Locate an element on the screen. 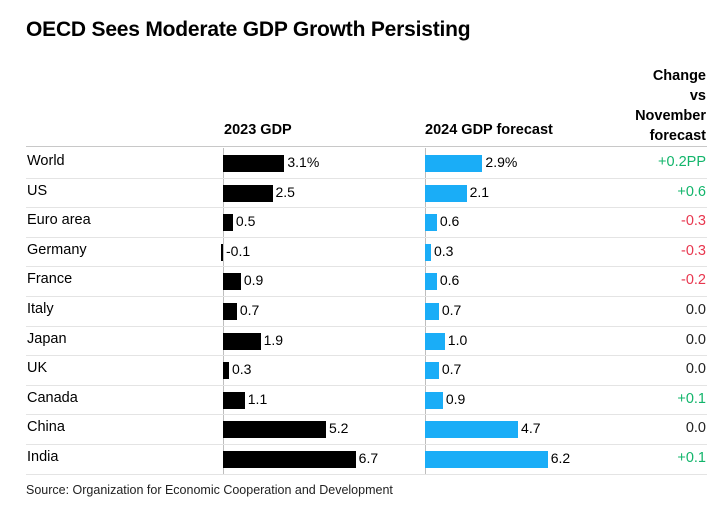 Image resolution: width=727 pixels, height=508 pixels. country-label: Italy is located at coordinates (40, 309).